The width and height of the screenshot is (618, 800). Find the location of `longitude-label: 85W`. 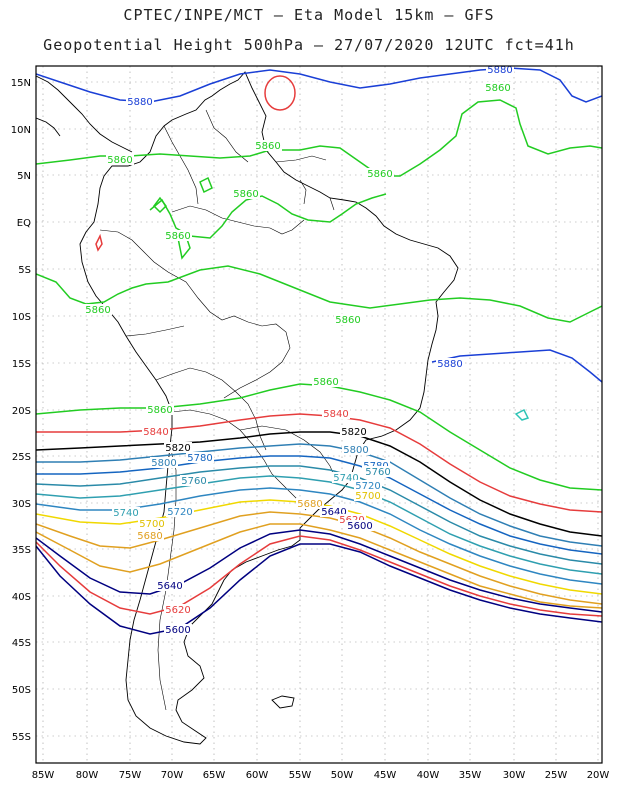

longitude-label: 85W is located at coordinates (43, 775).